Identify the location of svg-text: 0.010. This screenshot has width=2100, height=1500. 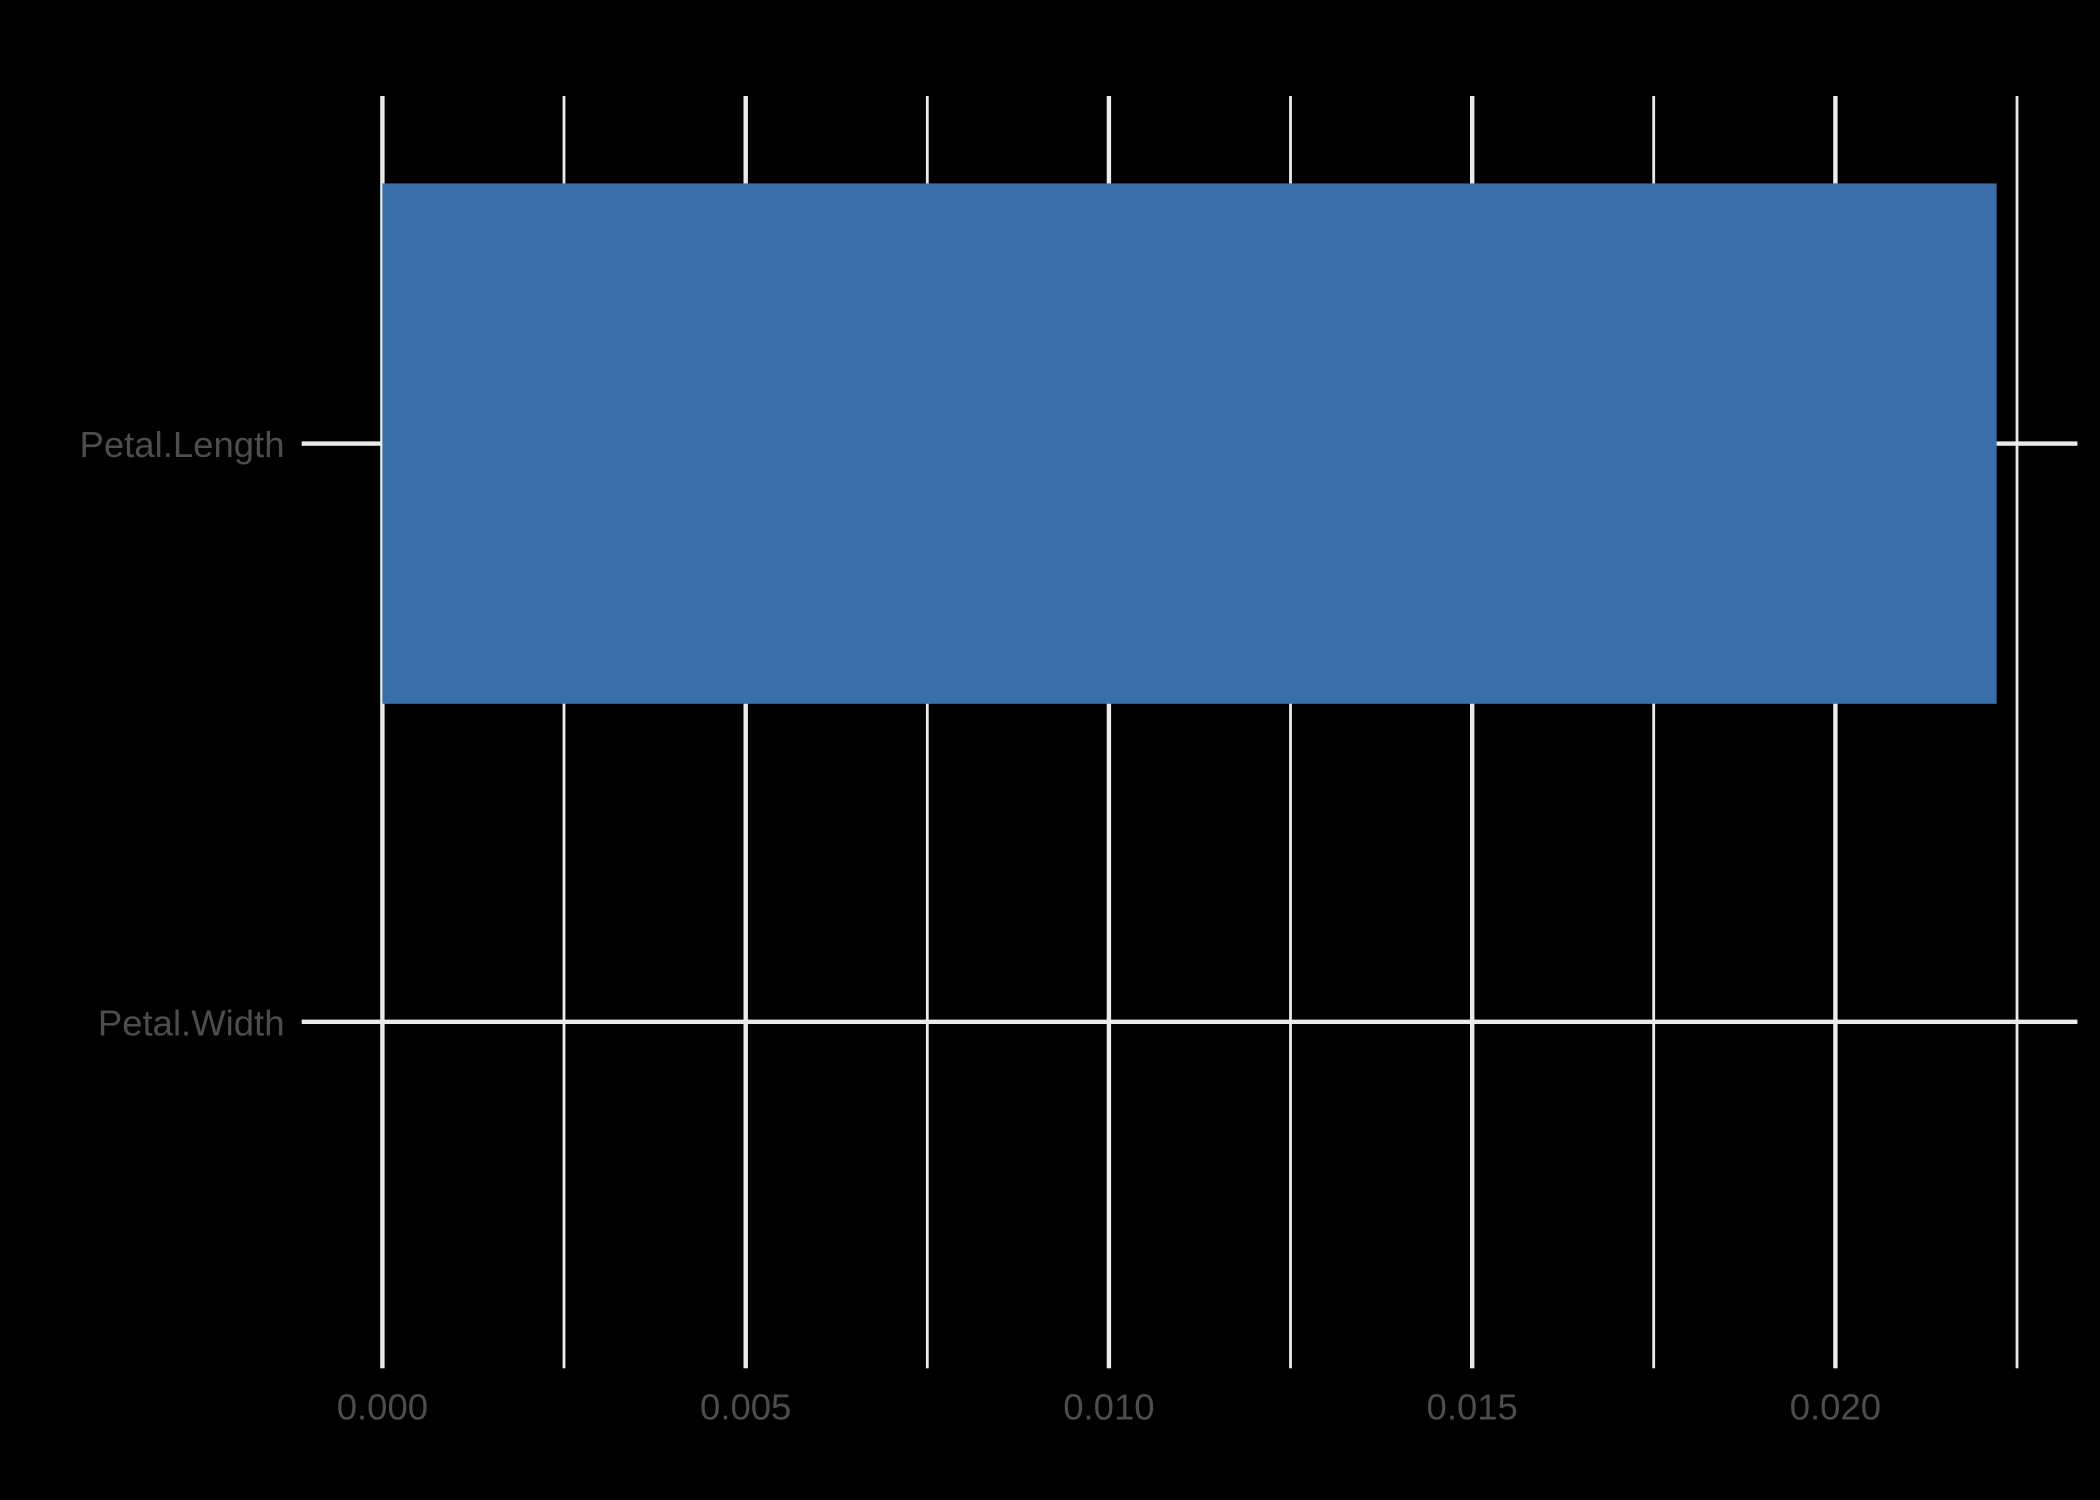
(1108, 1407).